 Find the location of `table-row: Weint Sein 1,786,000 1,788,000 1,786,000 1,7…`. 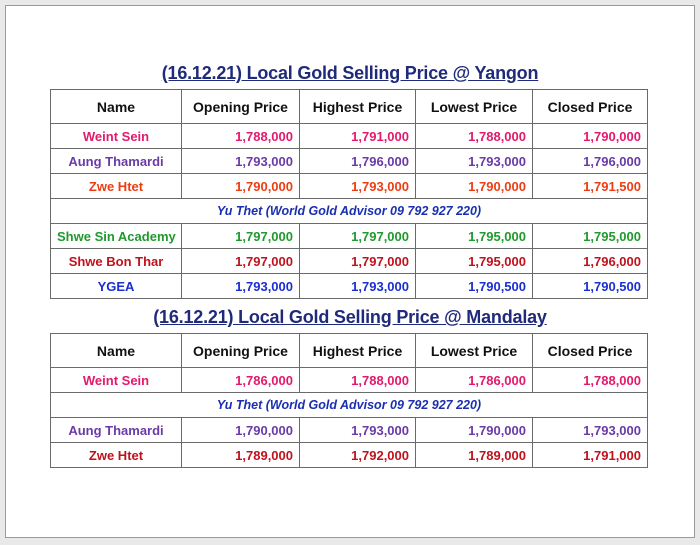

table-row: Weint Sein 1,786,000 1,788,000 1,786,000 1,7… is located at coordinates (349, 380).